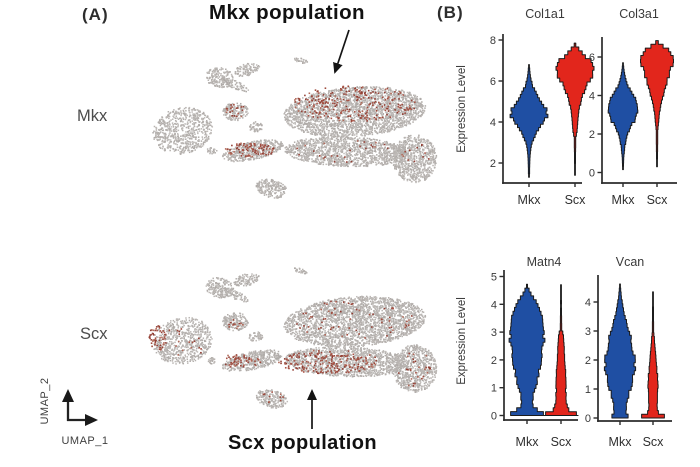 Image resolution: width=700 pixels, height=467 pixels. I want to click on violin-col3a1-scx, so click(657, 104).